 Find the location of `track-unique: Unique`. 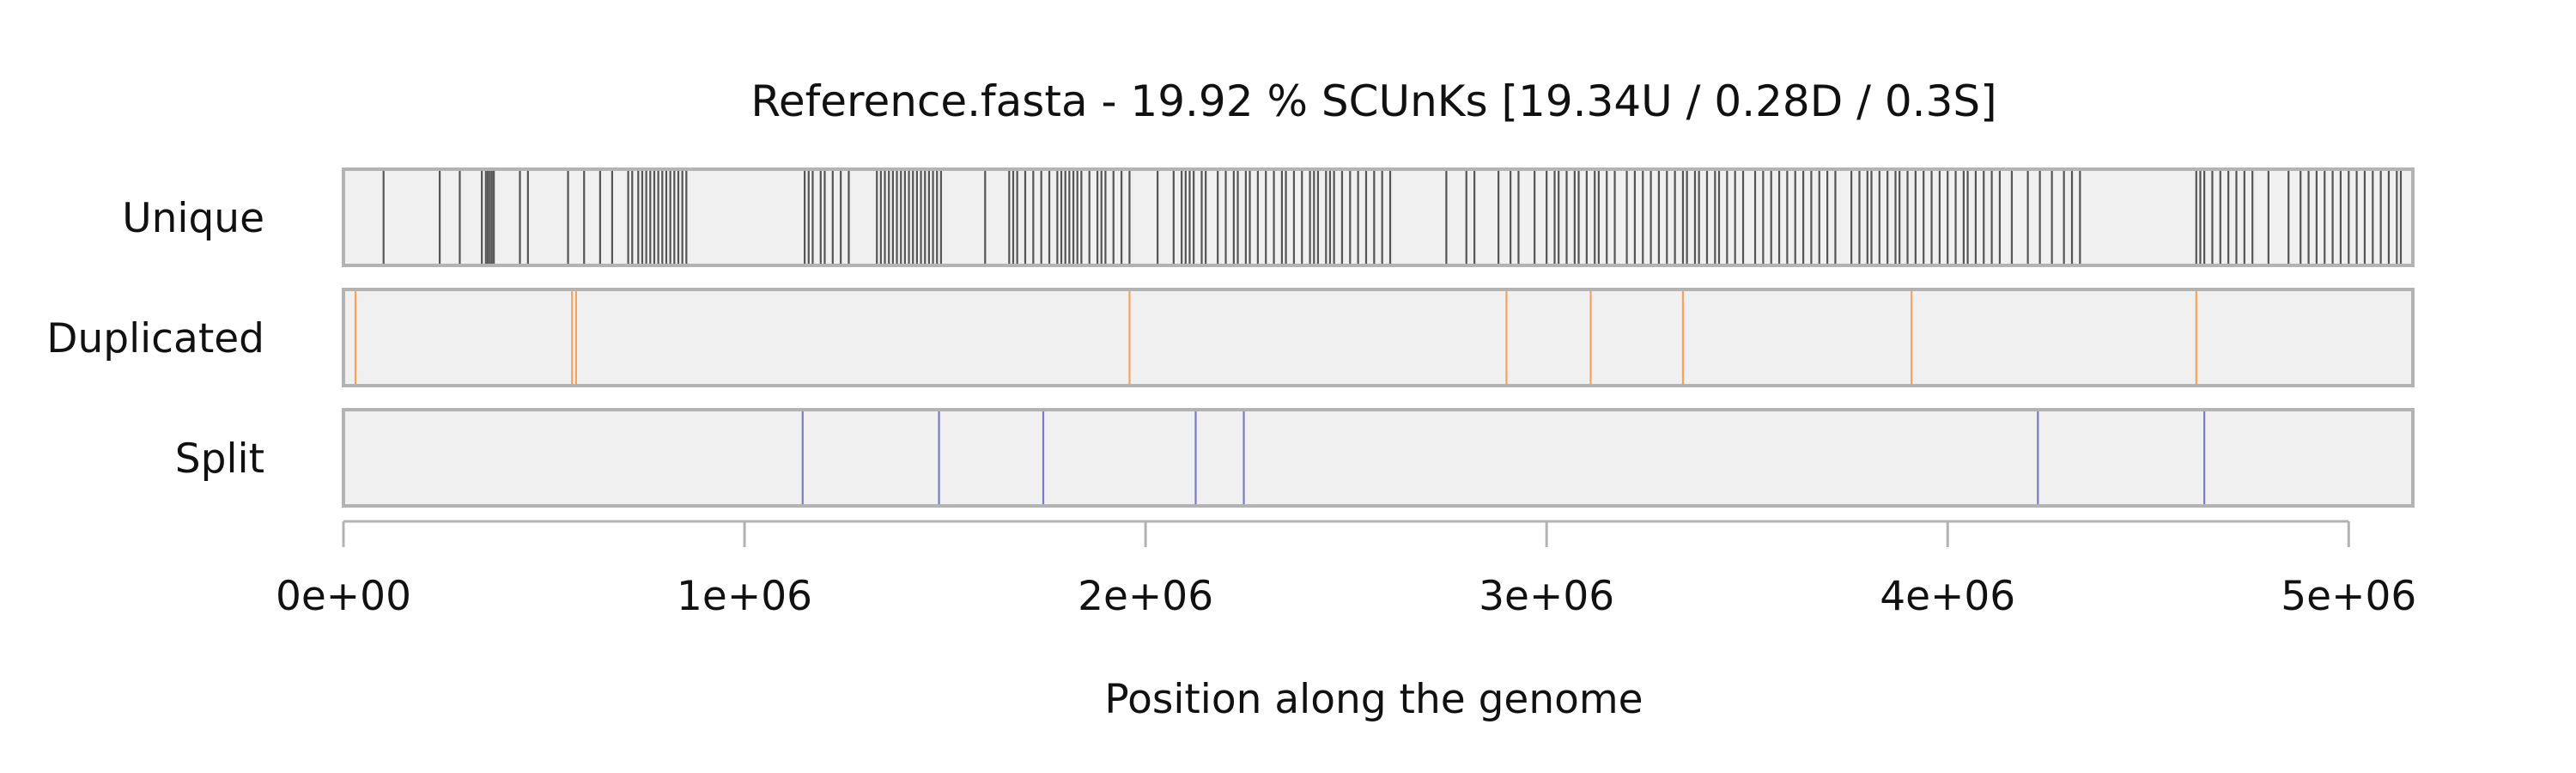

track-unique: Unique is located at coordinates (1268, 217).